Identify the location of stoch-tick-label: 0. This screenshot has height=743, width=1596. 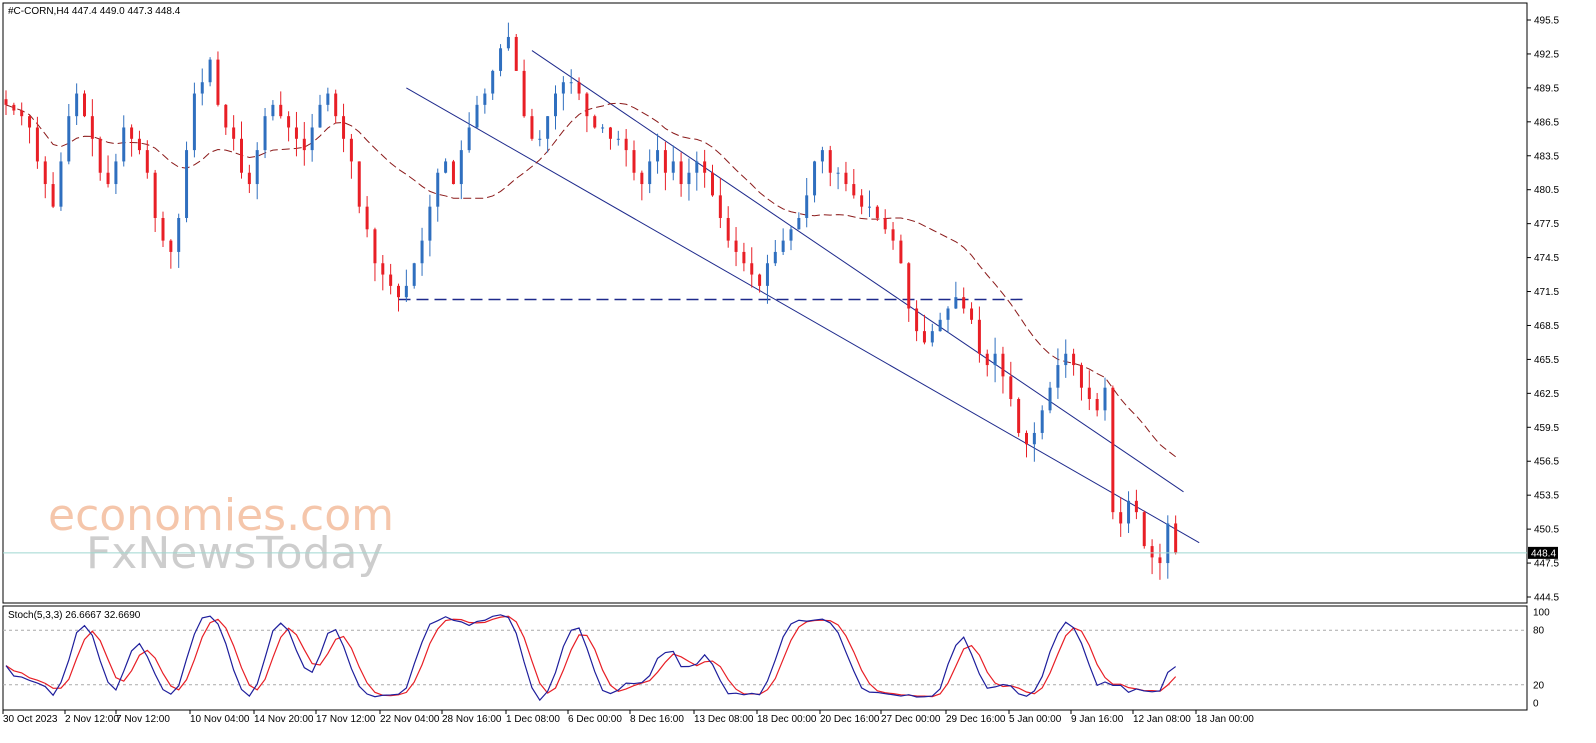
(1536, 704).